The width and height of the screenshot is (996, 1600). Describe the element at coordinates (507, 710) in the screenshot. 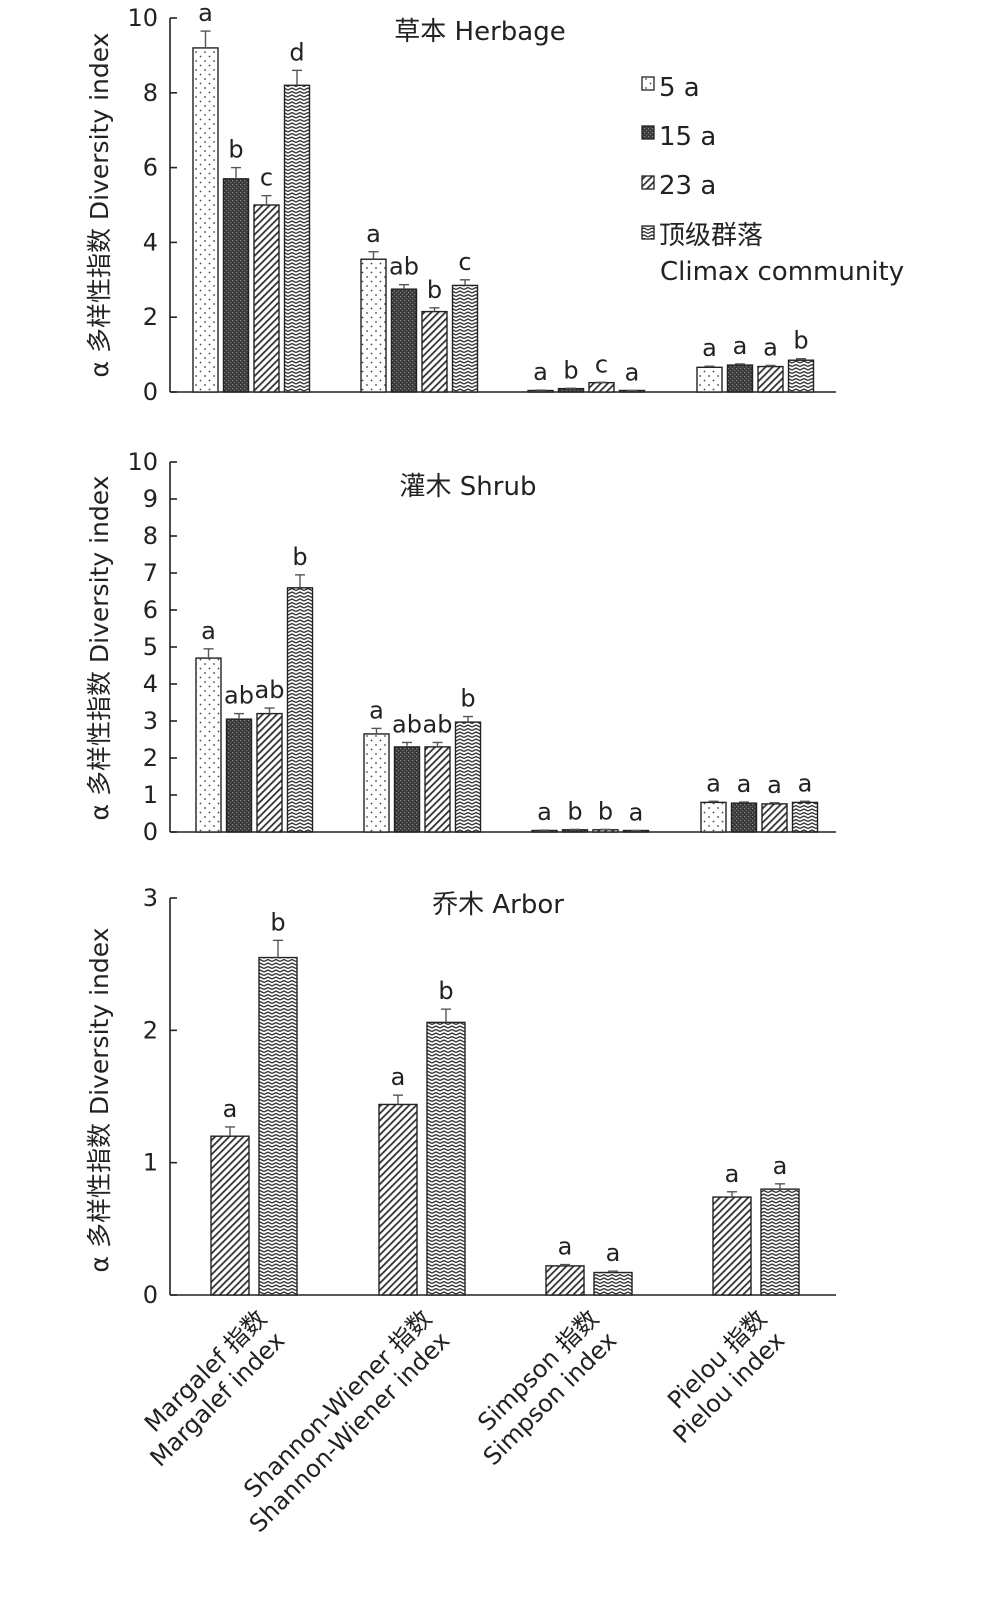

I see `shrub-bars` at that location.